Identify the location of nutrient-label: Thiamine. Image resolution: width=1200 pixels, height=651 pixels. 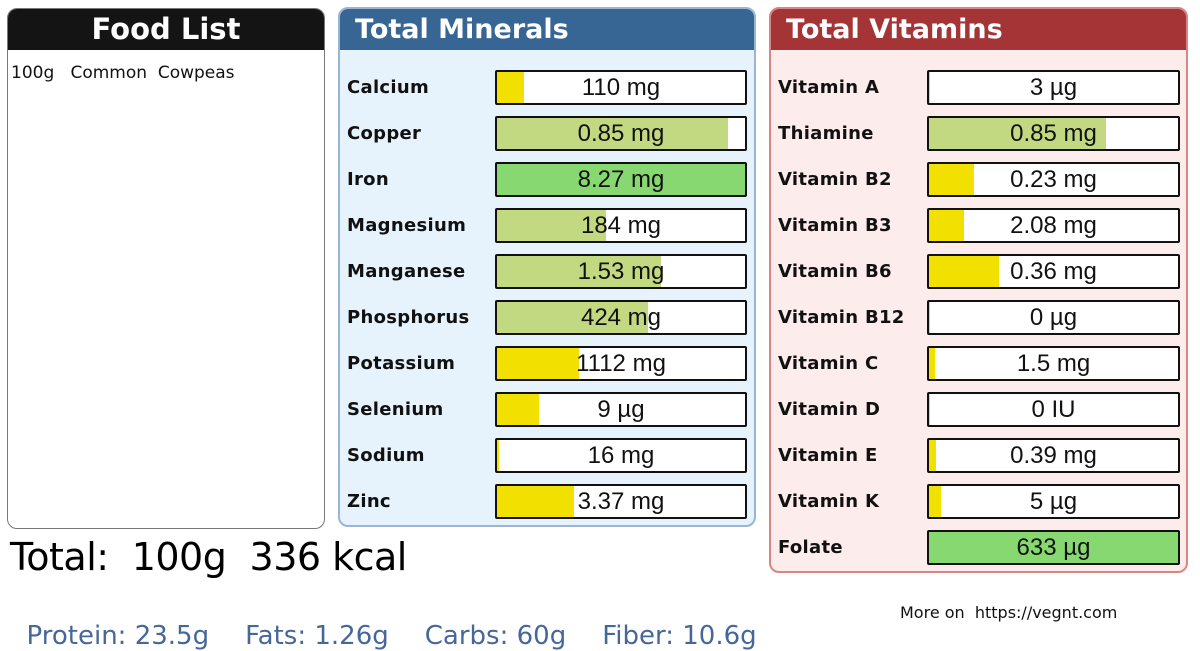
(826, 133).